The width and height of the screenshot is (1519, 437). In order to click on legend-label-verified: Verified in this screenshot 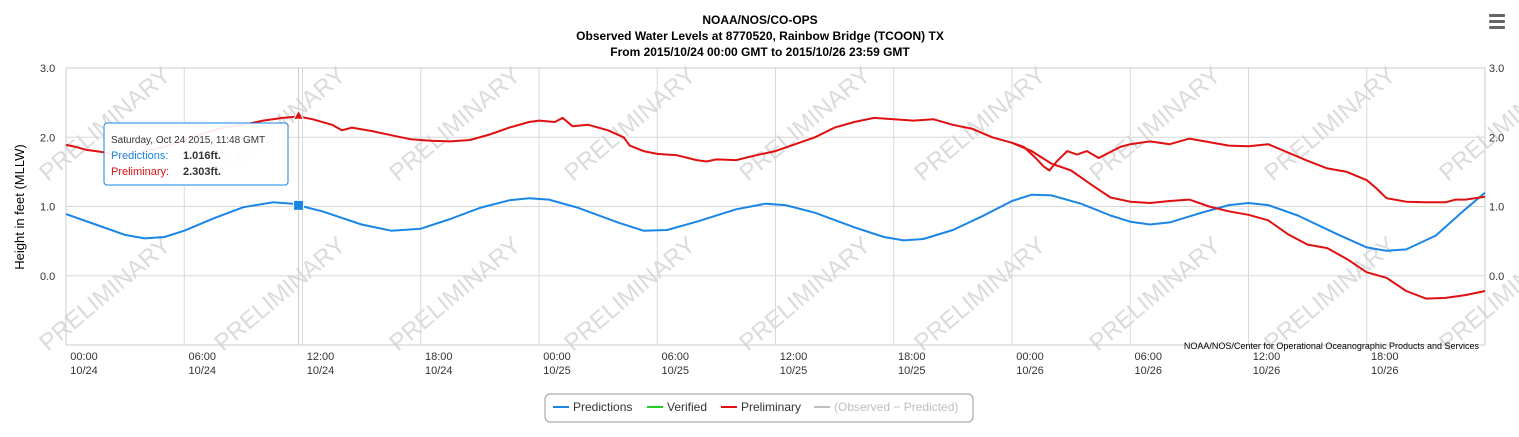, I will do `click(687, 407)`.